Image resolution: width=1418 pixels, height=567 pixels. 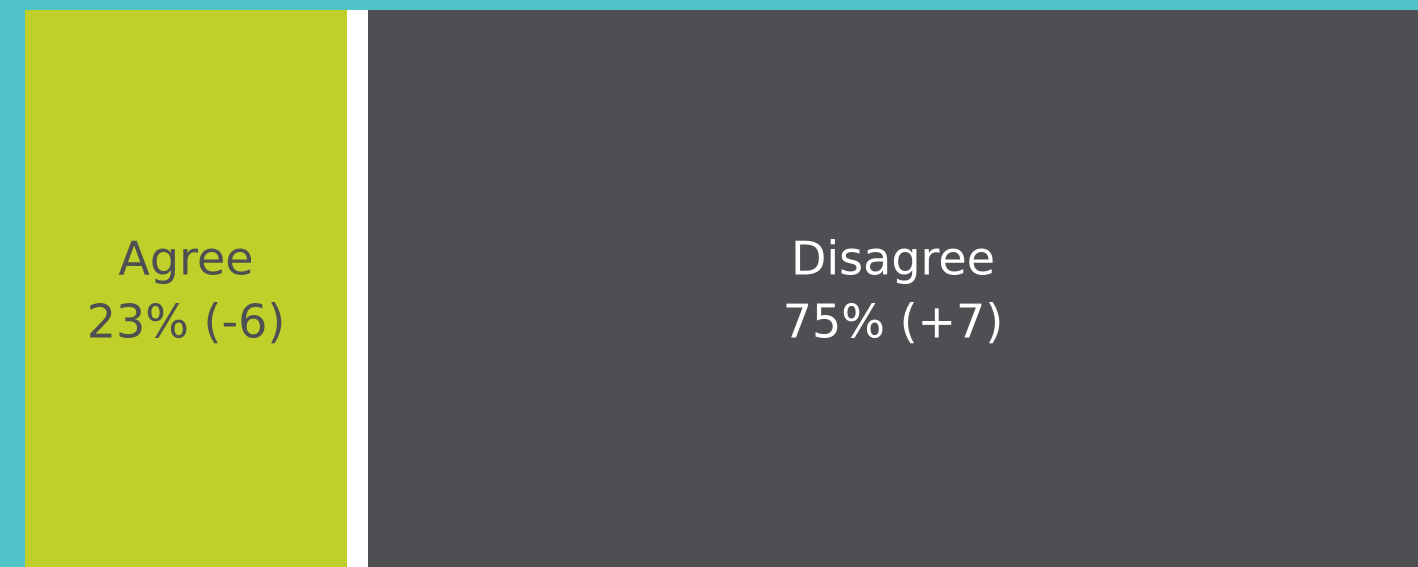 I want to click on value-label: 23% (-6), so click(x=186, y=322).